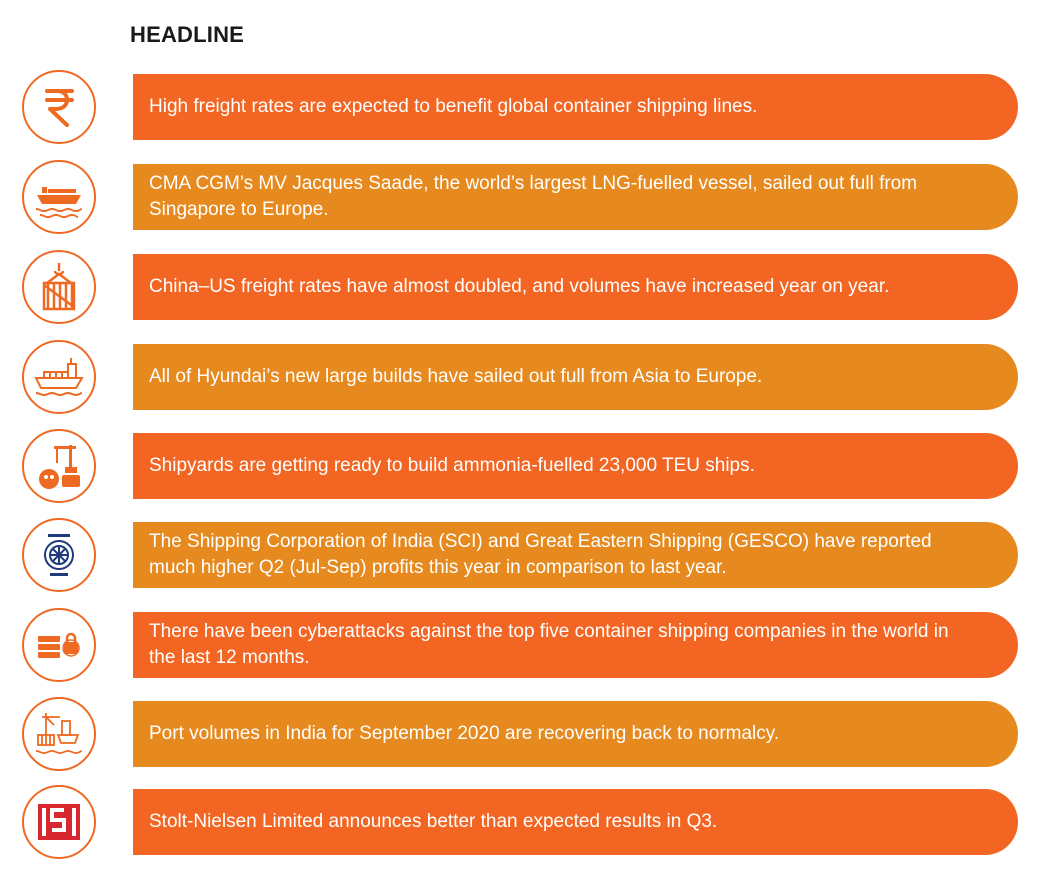  Describe the element at coordinates (59, 107) in the screenshot. I see `rupee-icon` at that location.